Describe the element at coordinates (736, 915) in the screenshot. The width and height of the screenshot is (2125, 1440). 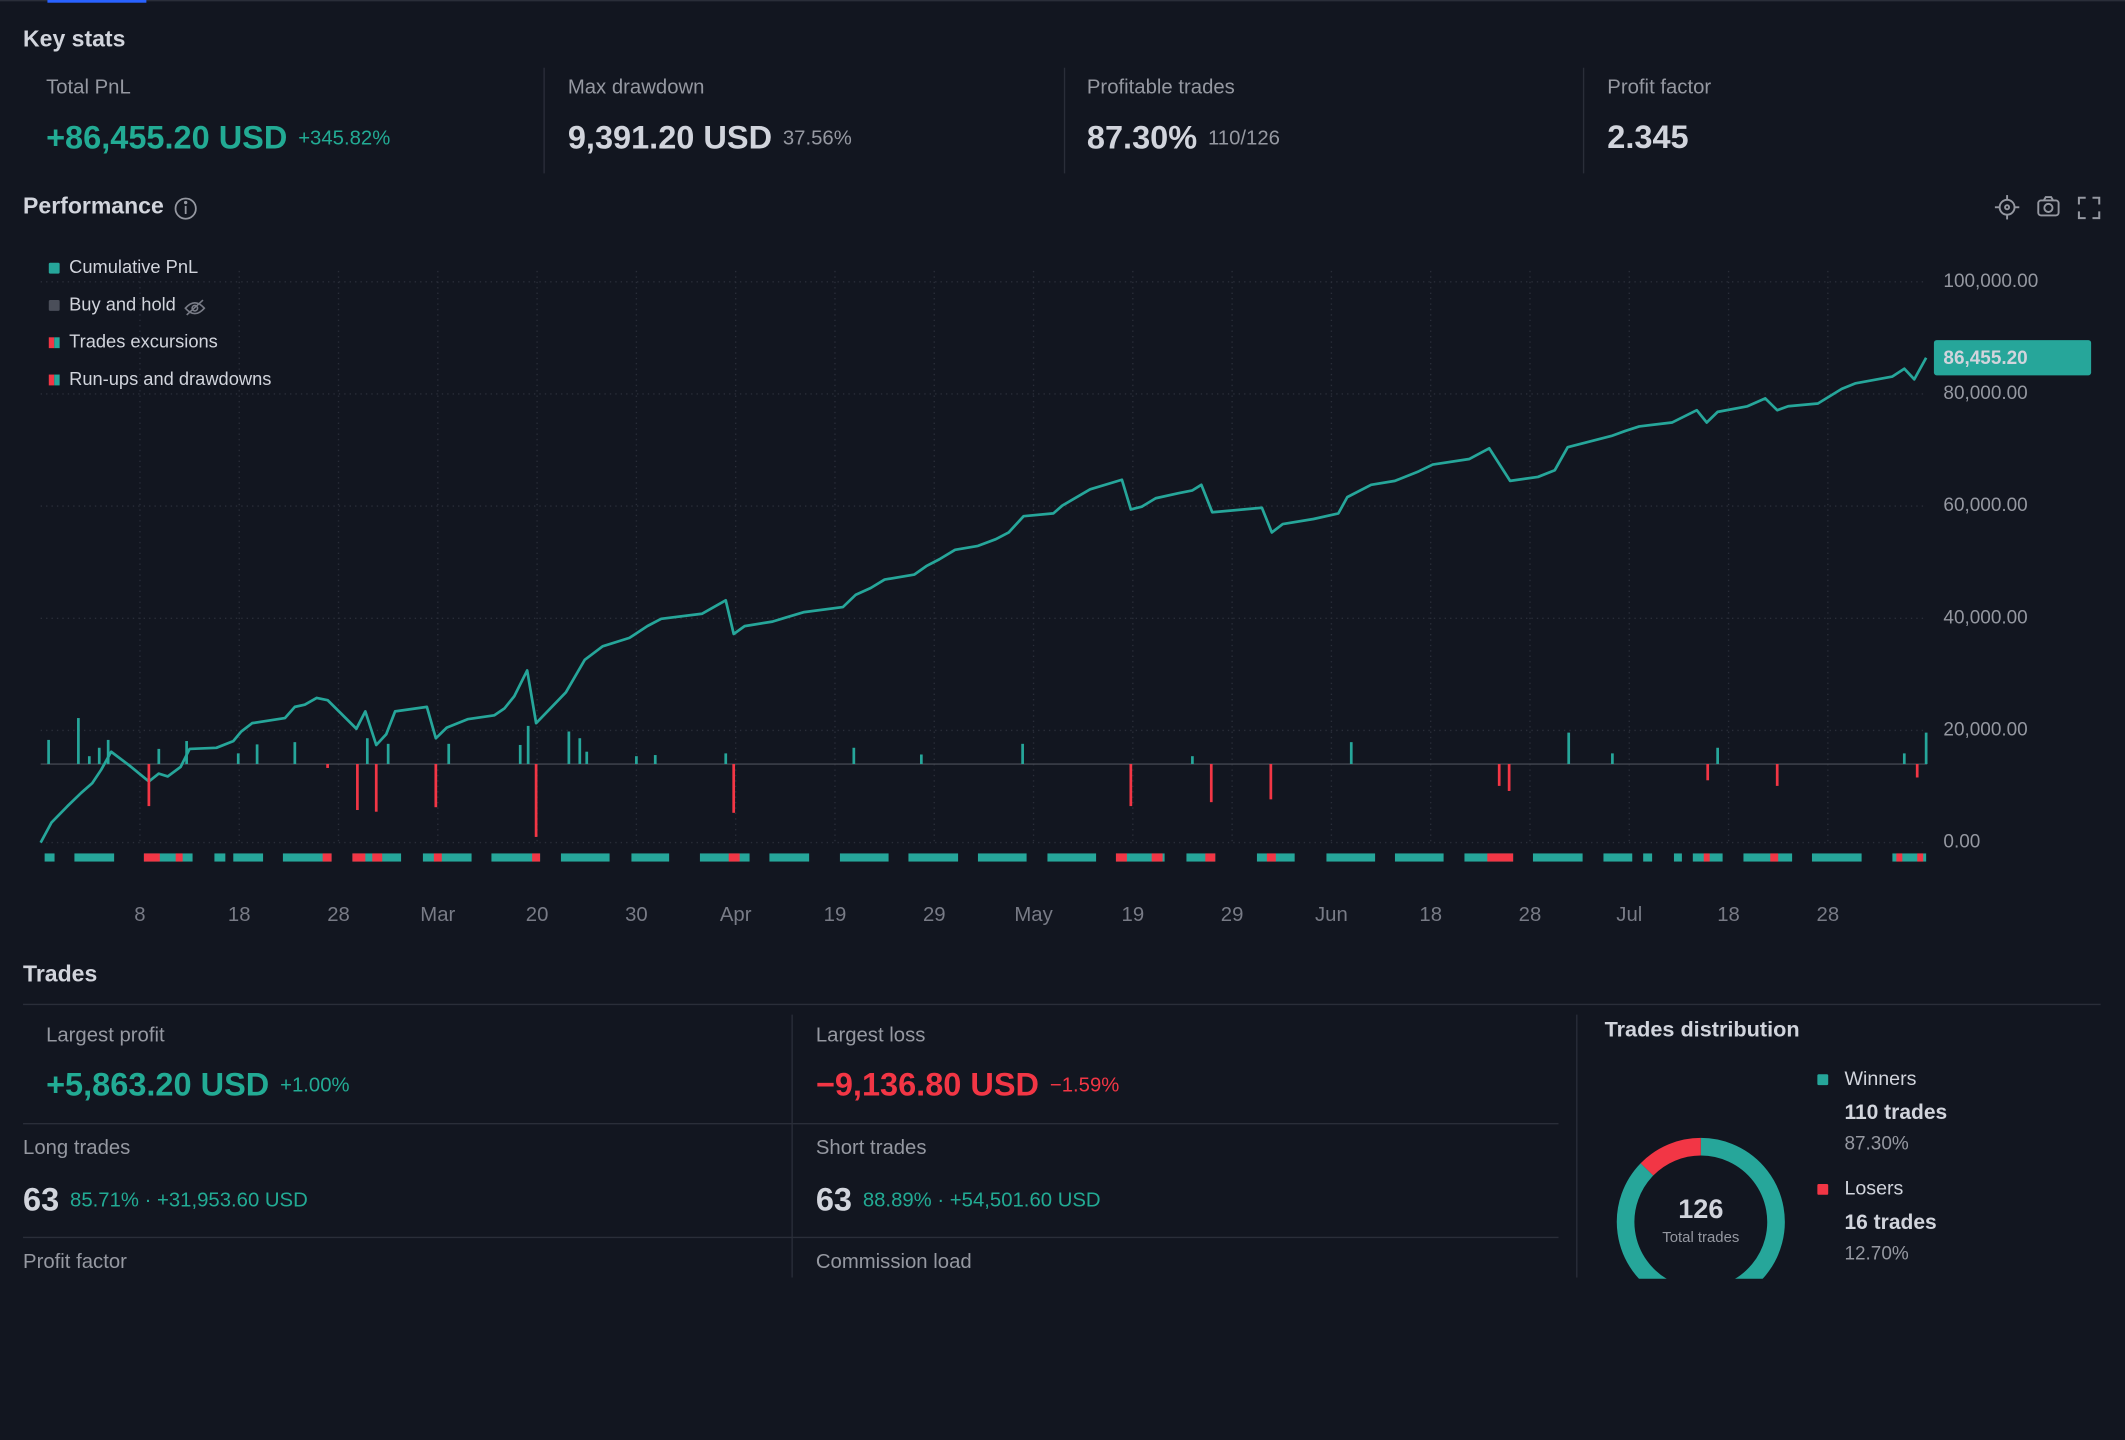
I see `x-tick-label: Apr` at that location.